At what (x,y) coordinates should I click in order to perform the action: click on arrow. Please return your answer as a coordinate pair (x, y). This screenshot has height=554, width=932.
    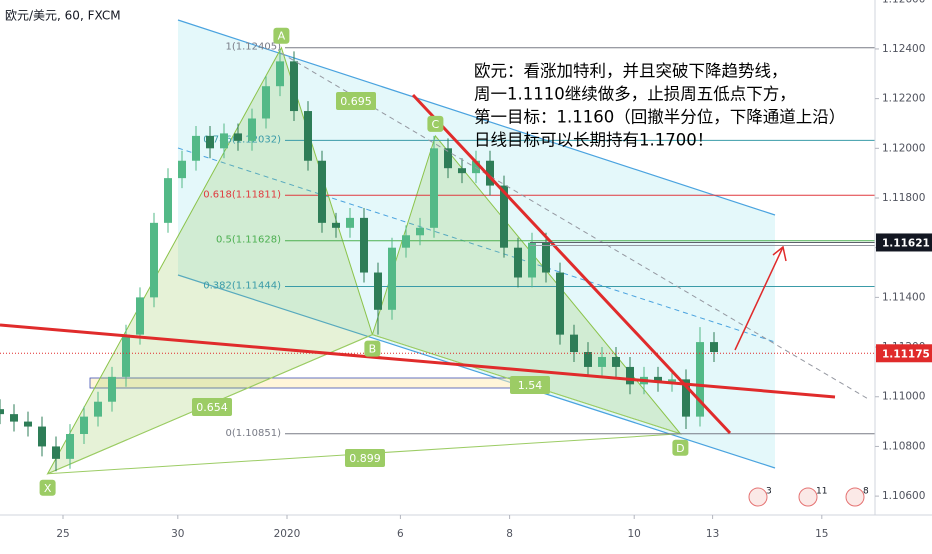
    Looking at the image, I should click on (759, 298).